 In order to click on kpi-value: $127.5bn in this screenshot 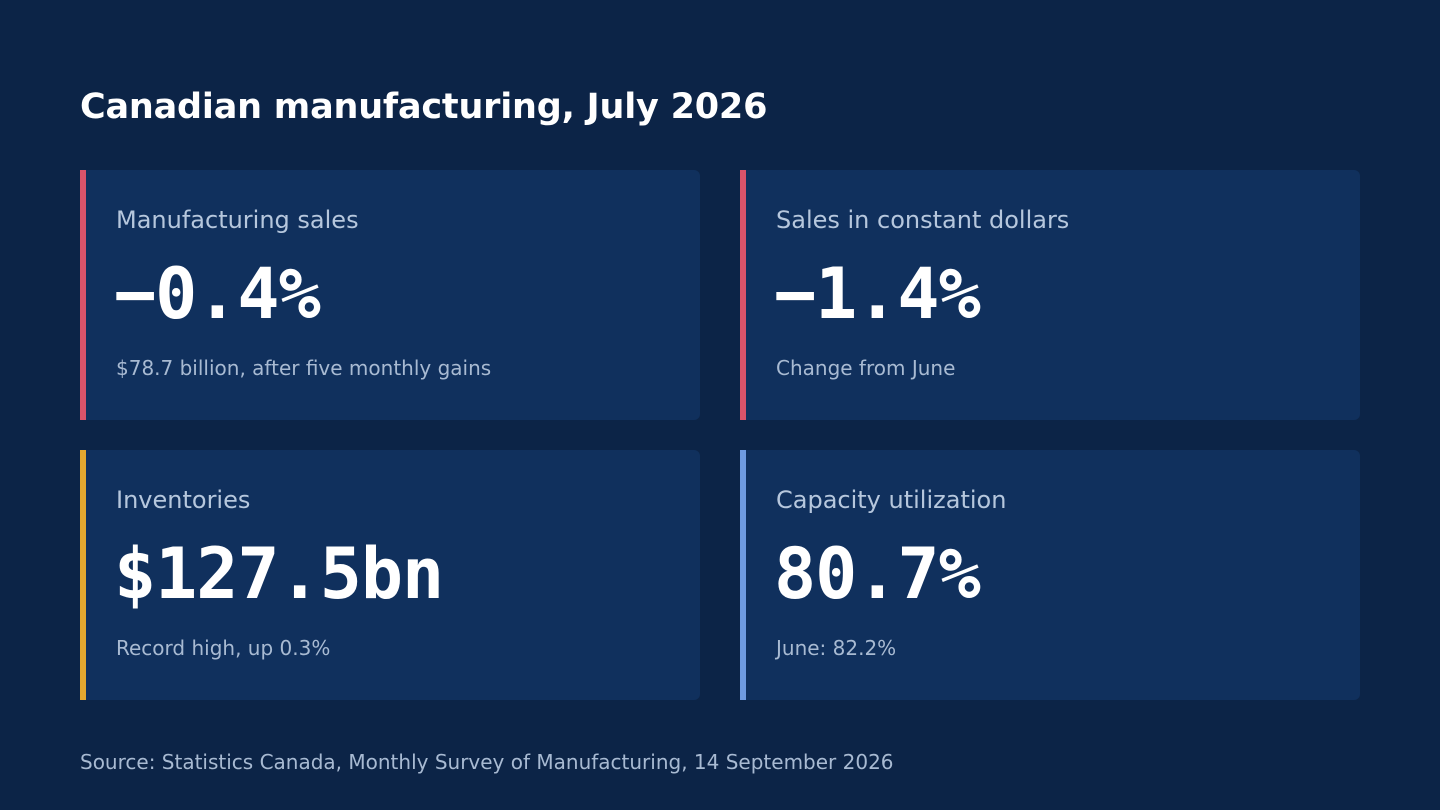, I will do `click(279, 574)`.